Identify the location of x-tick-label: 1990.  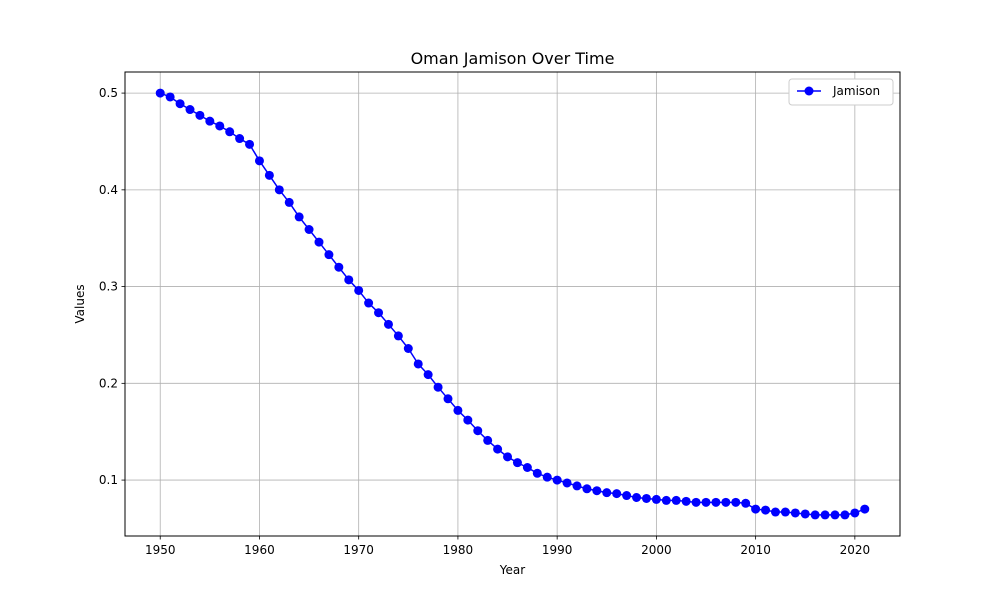
(557, 550).